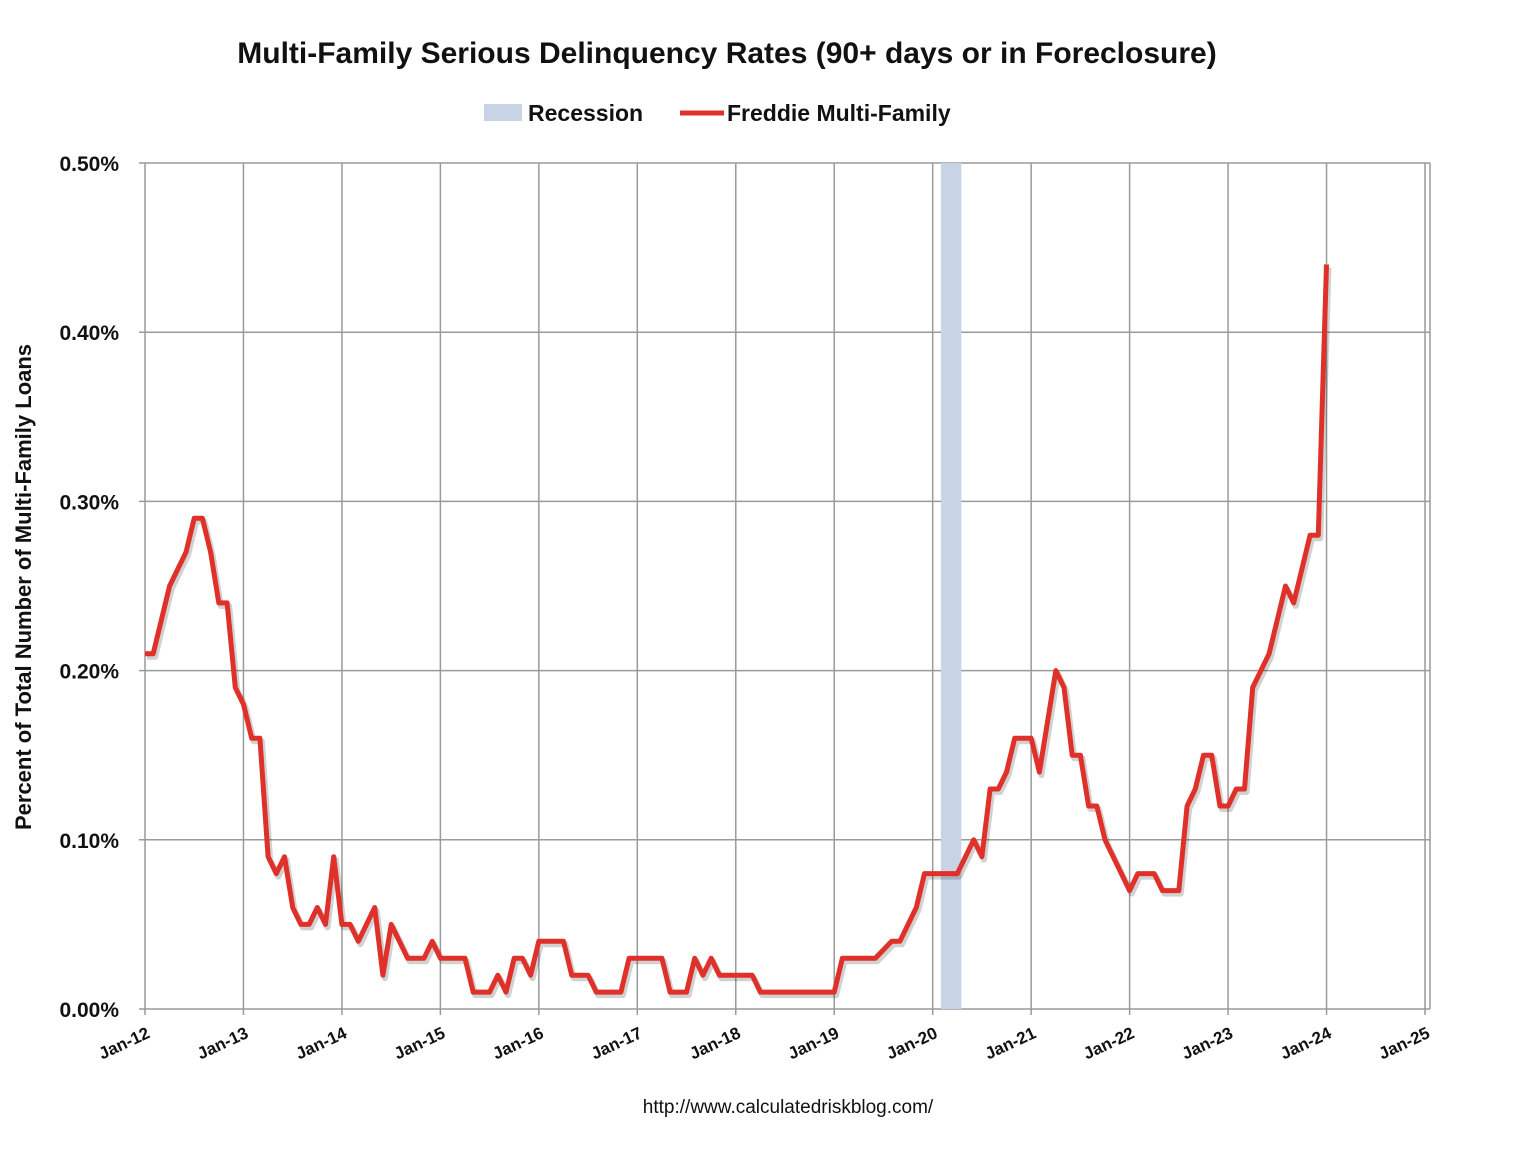 This screenshot has height=1162, width=1534. I want to click on legend-recession-label: Recession, so click(585, 113).